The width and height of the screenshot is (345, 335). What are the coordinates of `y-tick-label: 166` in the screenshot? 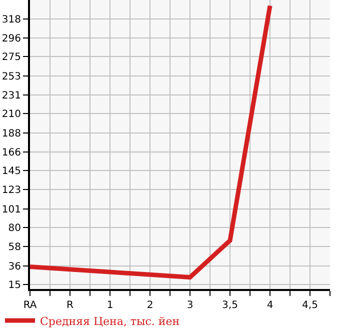 It's located at (11, 153).